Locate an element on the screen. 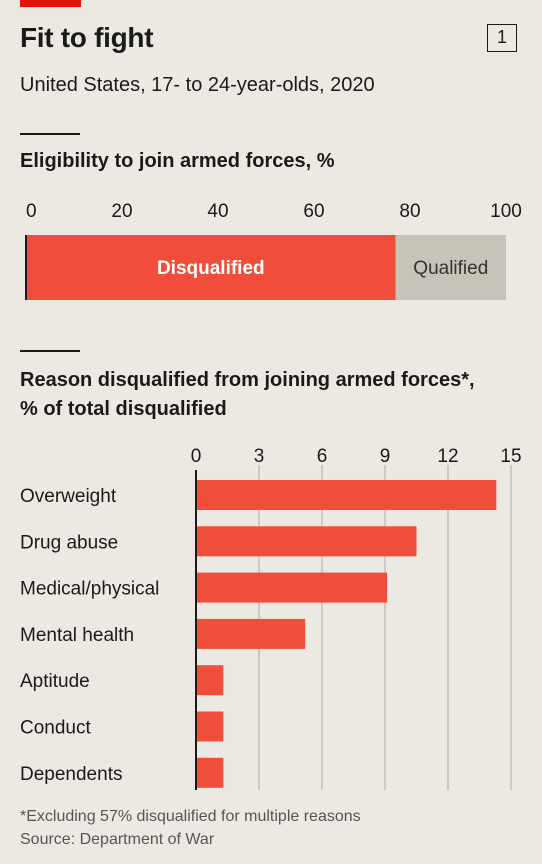  category-label: Medical/physical is located at coordinates (89, 589).